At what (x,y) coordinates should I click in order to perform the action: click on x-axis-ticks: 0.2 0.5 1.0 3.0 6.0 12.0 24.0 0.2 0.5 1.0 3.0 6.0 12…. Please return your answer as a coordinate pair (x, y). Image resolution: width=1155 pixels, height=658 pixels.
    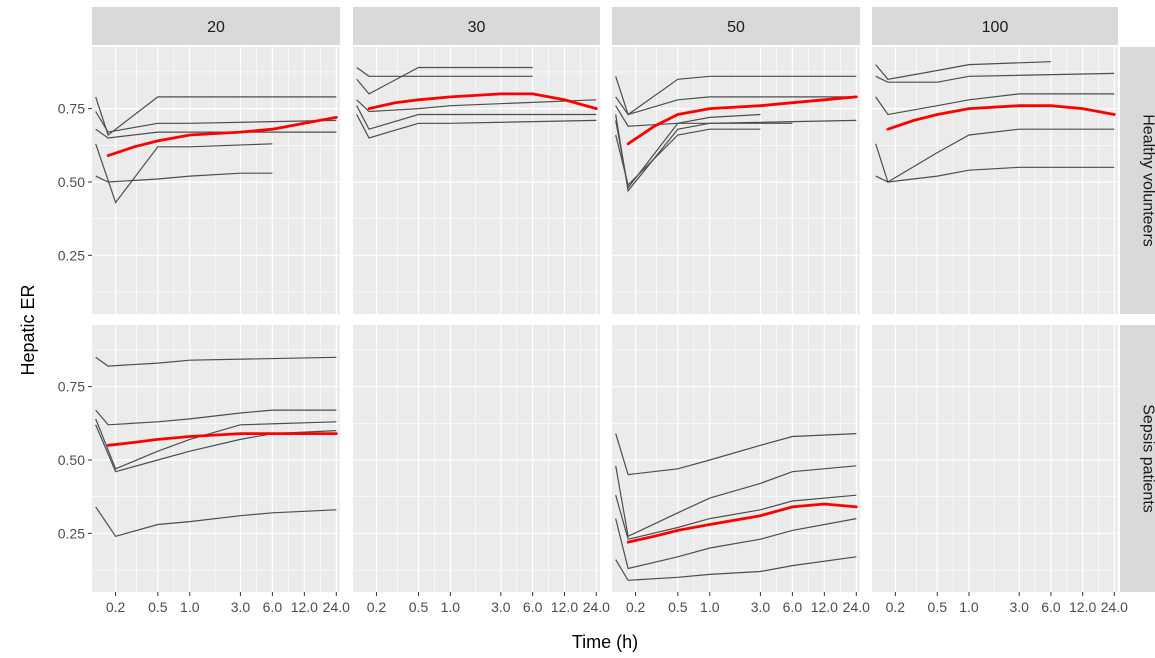
    Looking at the image, I should click on (617, 603).